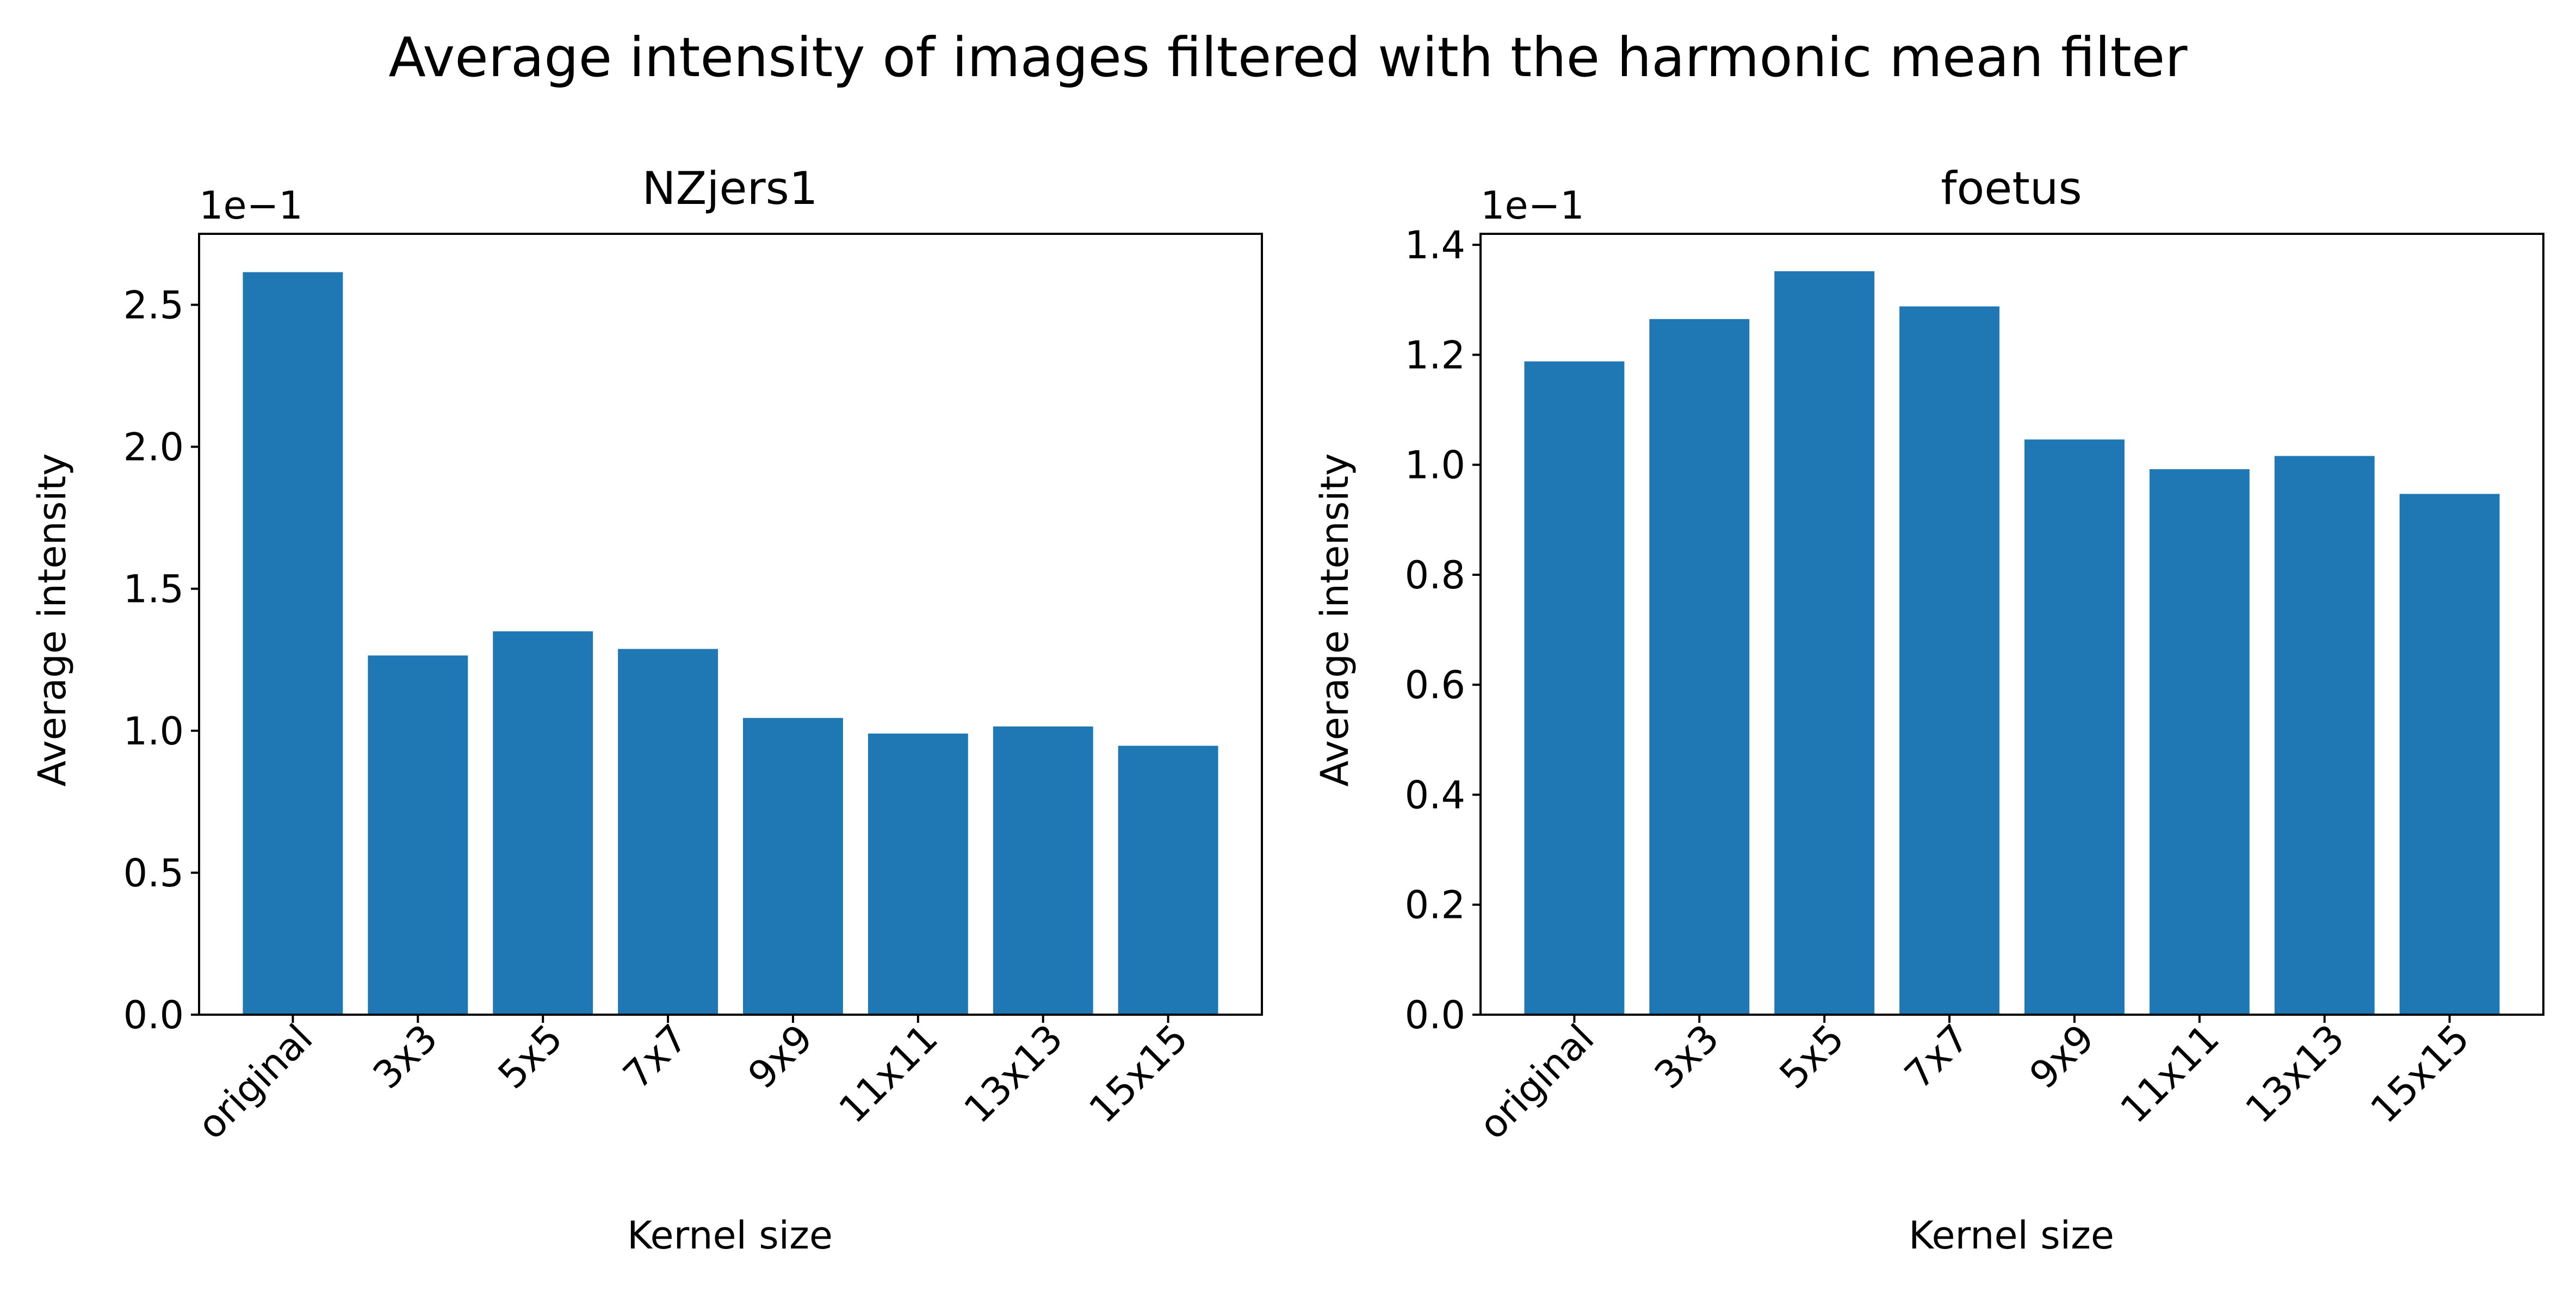 This screenshot has height=1292, width=2576. I want to click on y-ticks: 0.0 0.5 1.0 1.5 2.0 2.5, so click(161, 660).